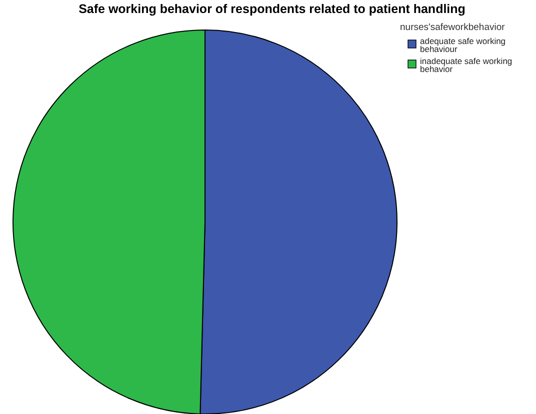  Describe the element at coordinates (272, 9) in the screenshot. I see `chart-title: Safe working behavior of respondents related to patient handling` at that location.